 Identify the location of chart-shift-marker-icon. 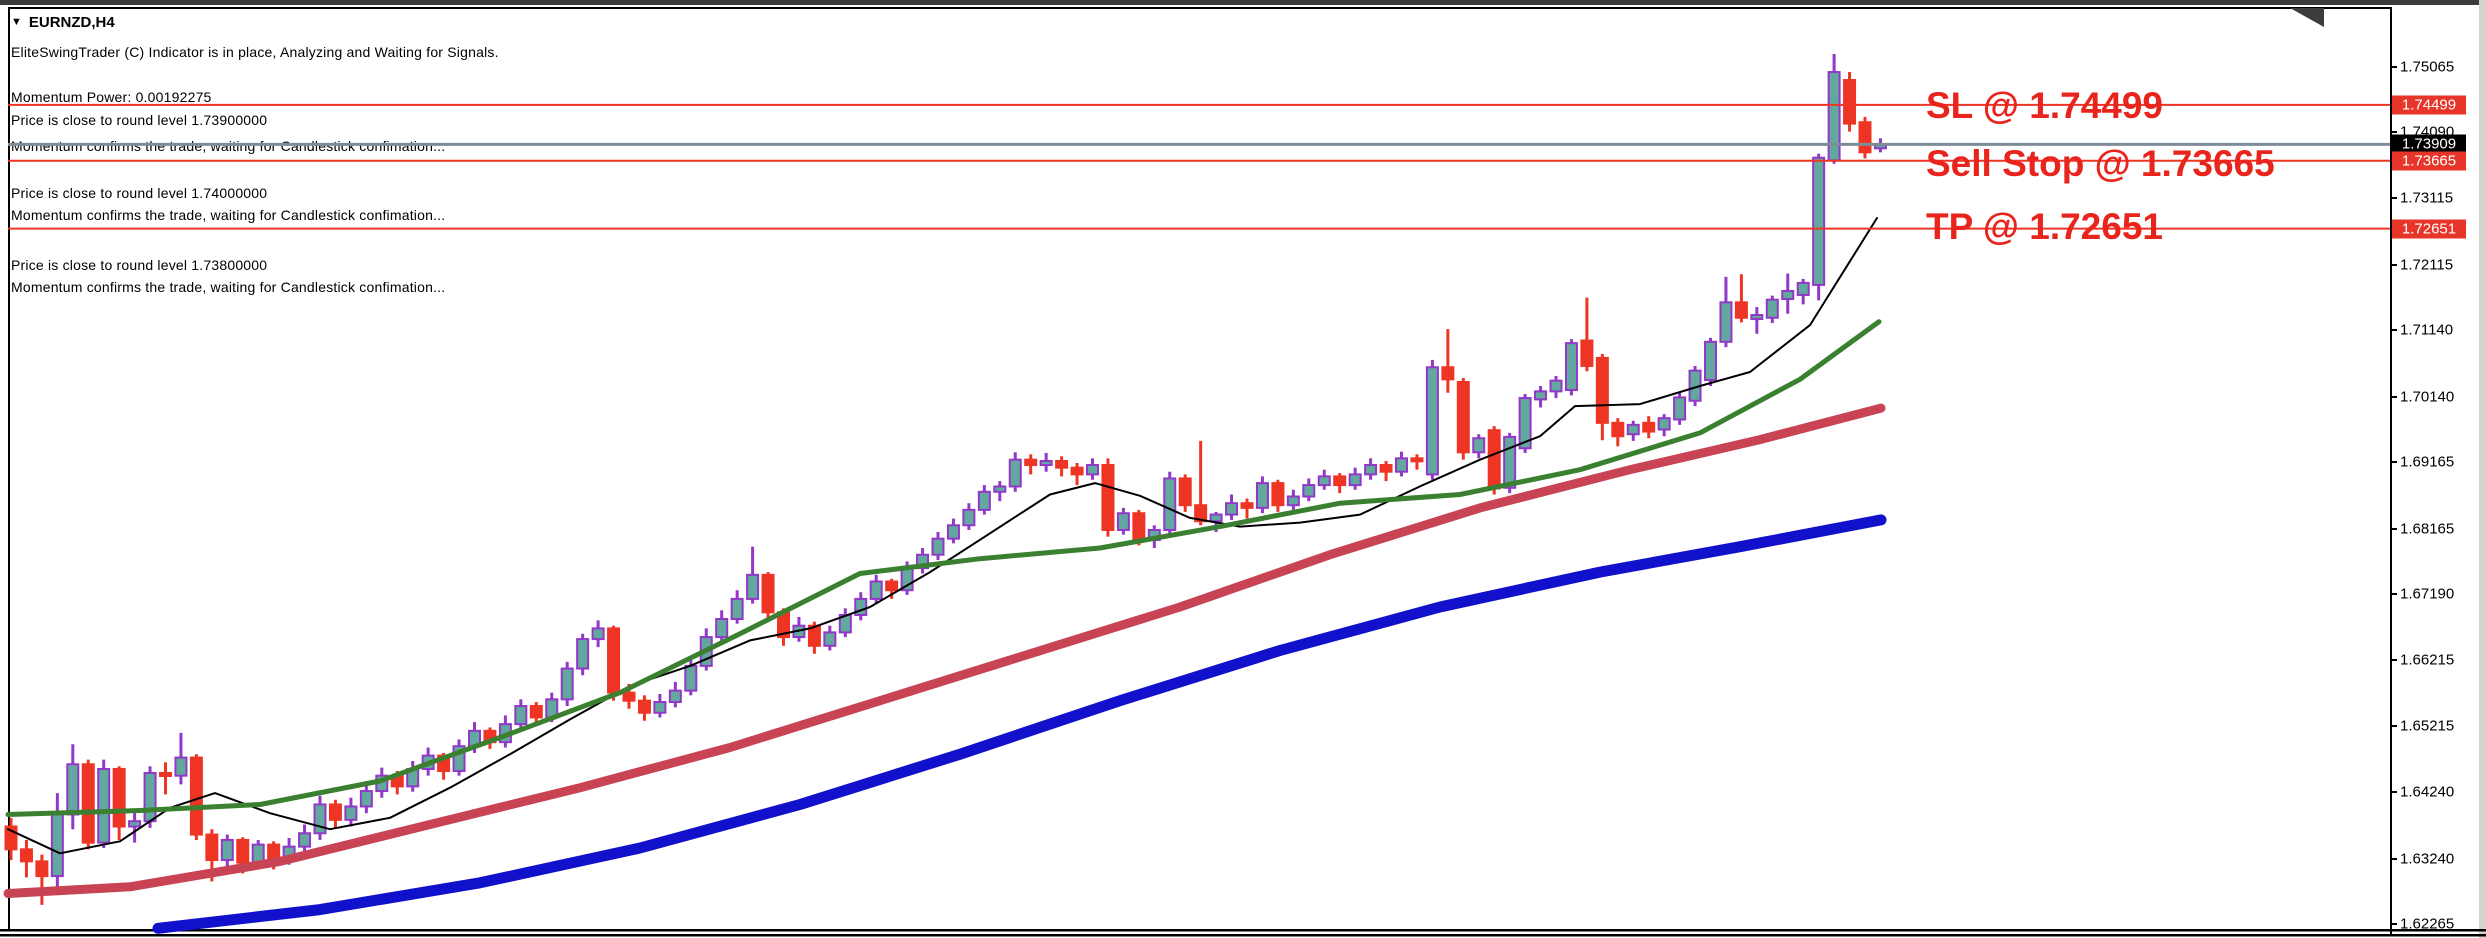
(2307, 17).